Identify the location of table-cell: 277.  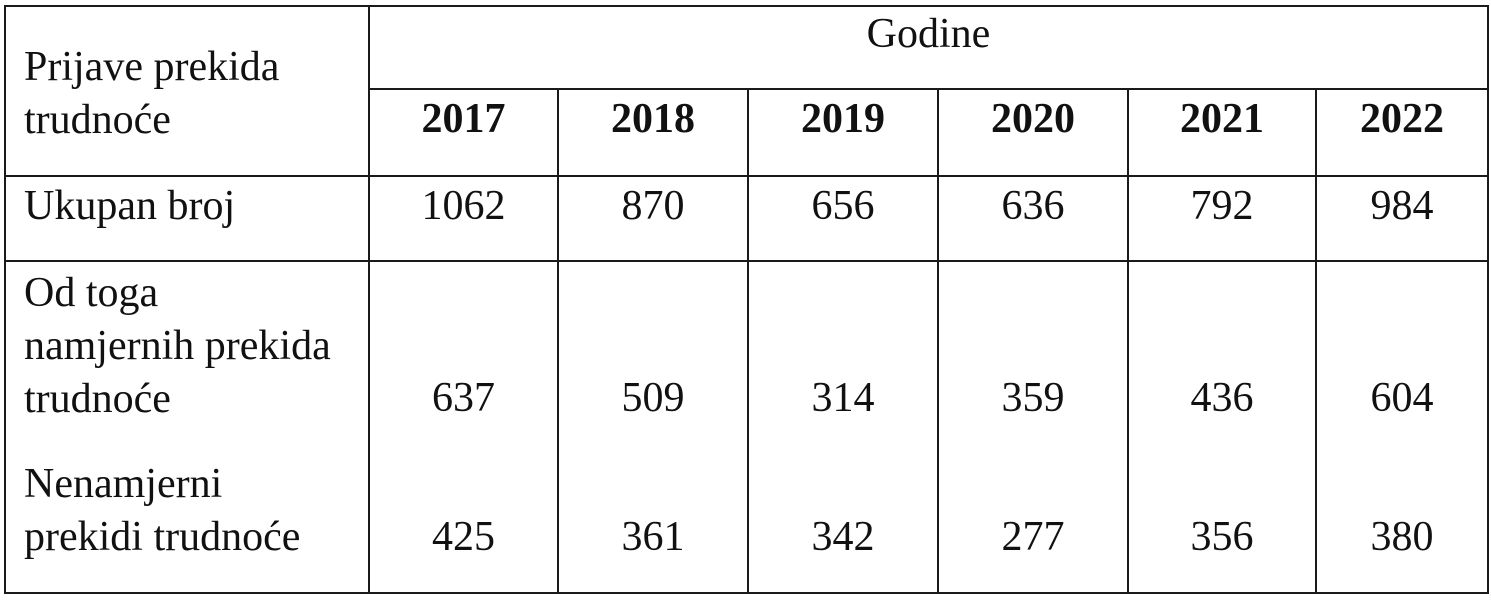
(1033, 537).